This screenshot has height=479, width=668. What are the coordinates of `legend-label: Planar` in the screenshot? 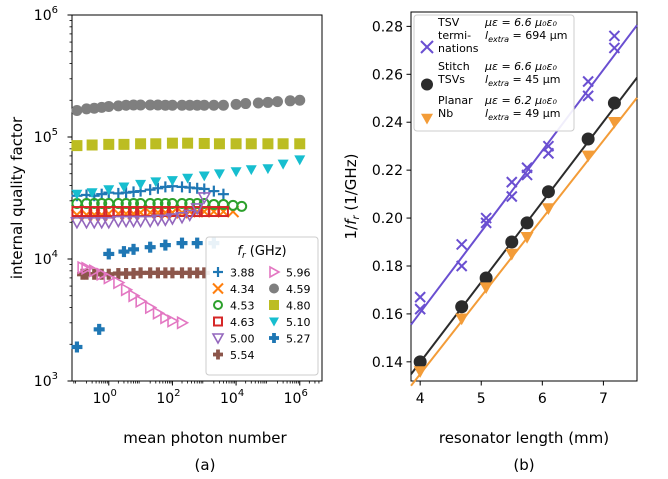 It's located at (455, 100).